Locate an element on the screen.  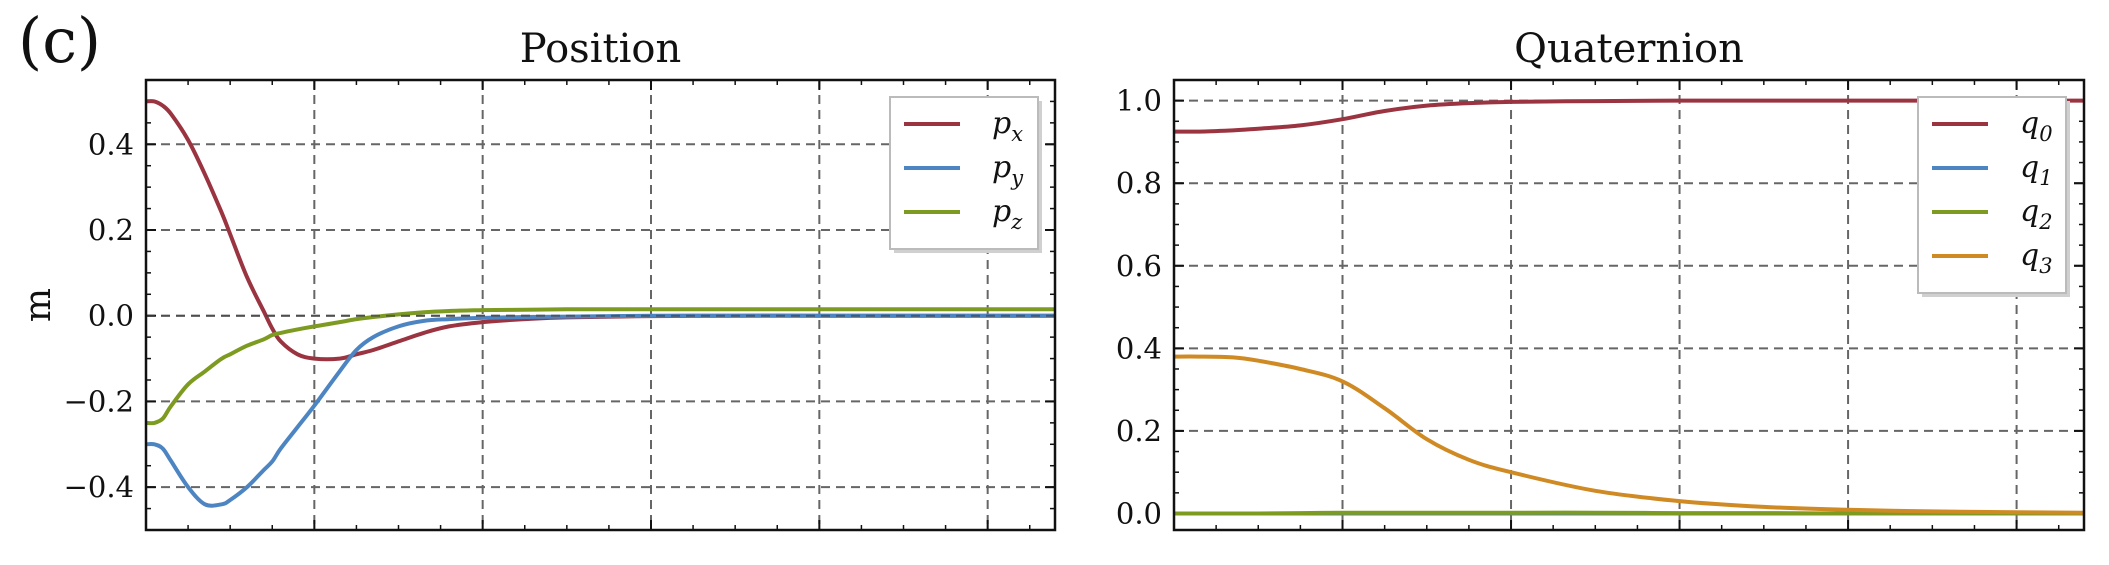
legend-box is located at coordinates (1992, 195).